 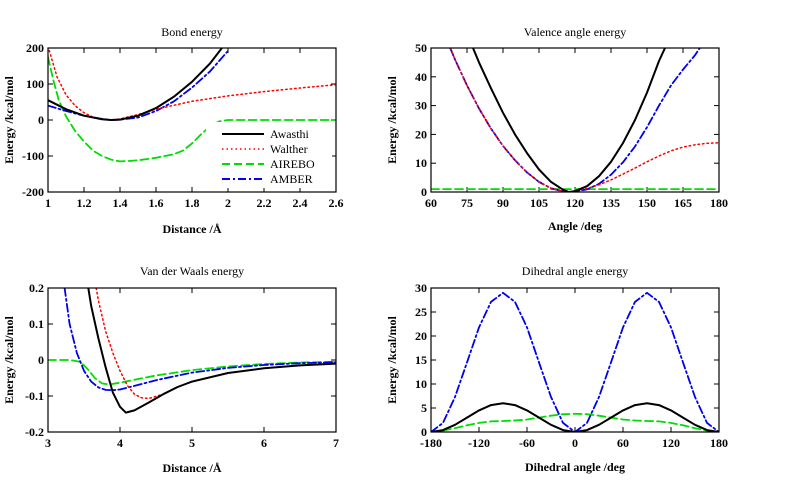 I want to click on x-tick-label: 5, so click(x=192, y=443).